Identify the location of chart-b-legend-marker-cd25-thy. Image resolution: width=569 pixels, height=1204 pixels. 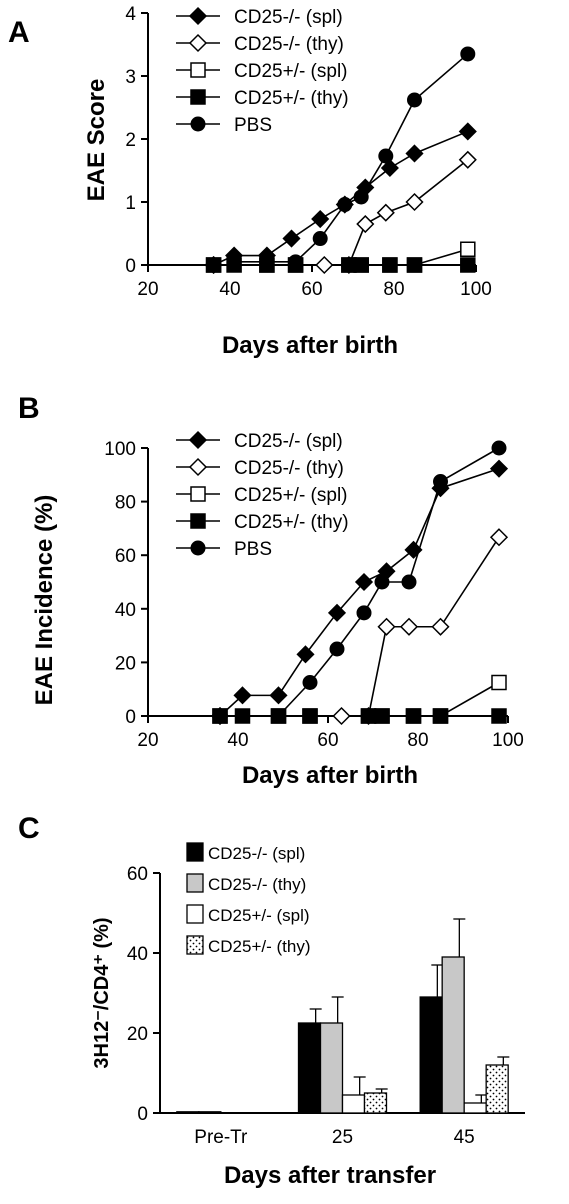
(198, 467).